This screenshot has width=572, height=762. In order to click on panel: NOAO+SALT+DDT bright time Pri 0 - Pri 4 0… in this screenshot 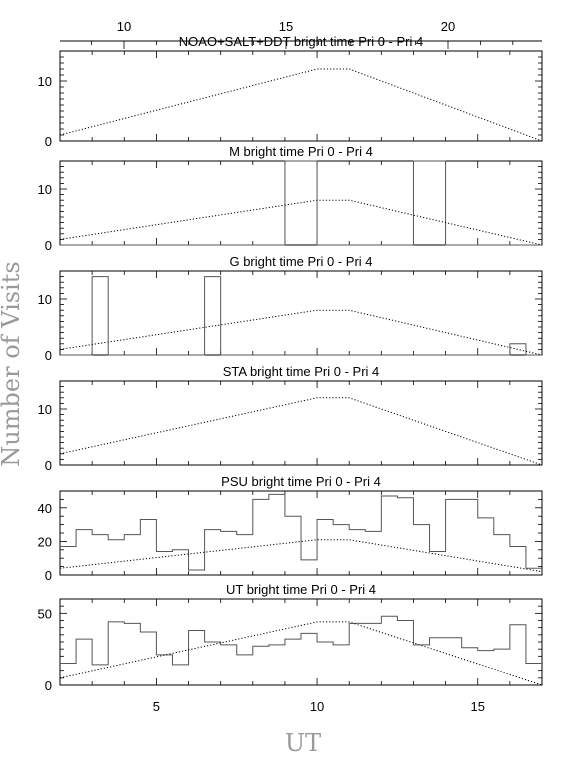, I will do `click(290, 91)`.